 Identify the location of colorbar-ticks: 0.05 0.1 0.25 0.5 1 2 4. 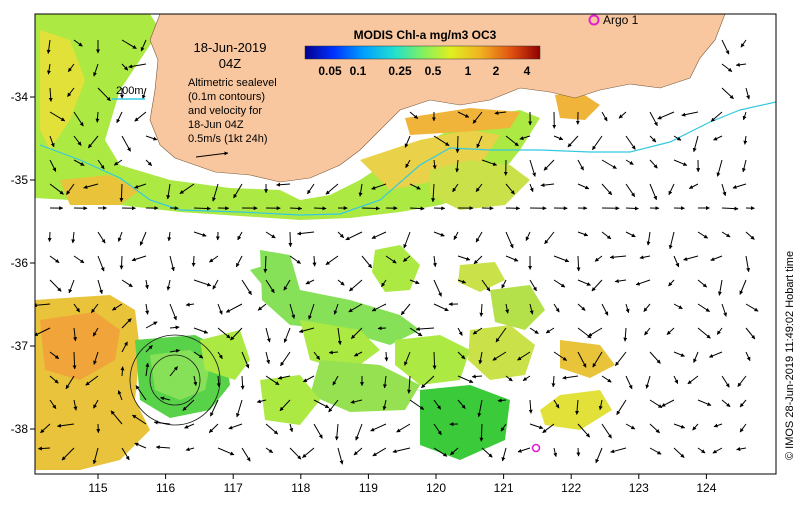
(424, 71).